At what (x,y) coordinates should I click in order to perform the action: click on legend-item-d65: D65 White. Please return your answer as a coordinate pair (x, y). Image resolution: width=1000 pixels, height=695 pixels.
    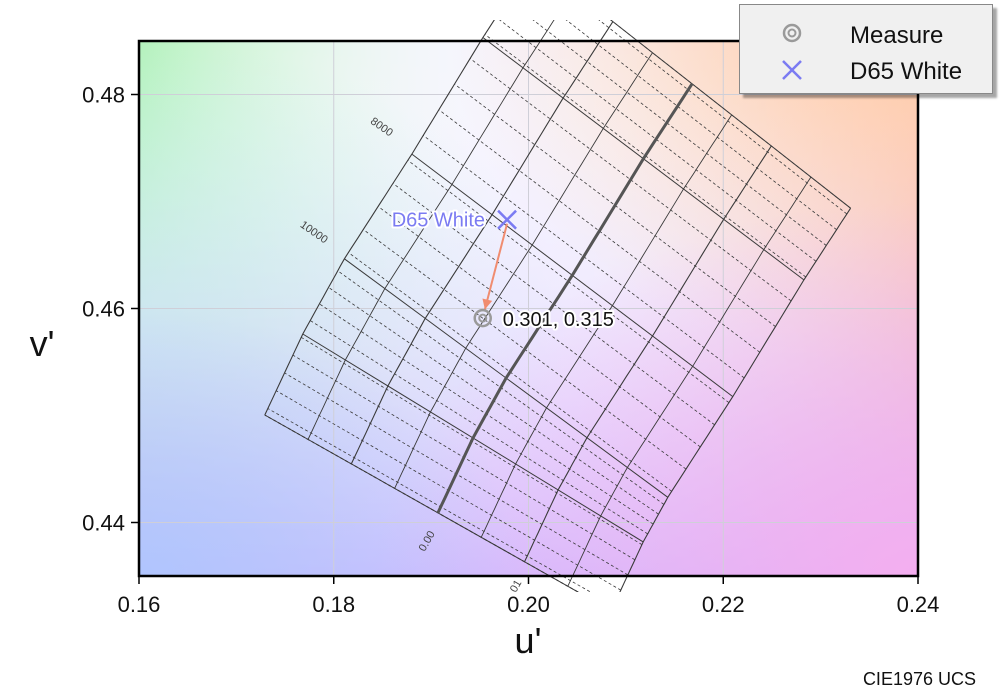
    Looking at the image, I should click on (866, 71).